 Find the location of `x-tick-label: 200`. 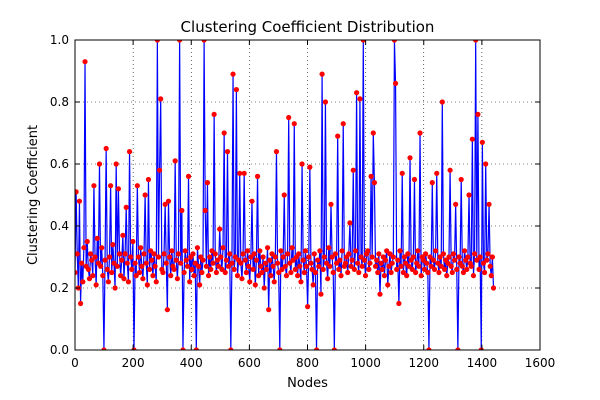

x-tick-label: 200 is located at coordinates (133, 363).